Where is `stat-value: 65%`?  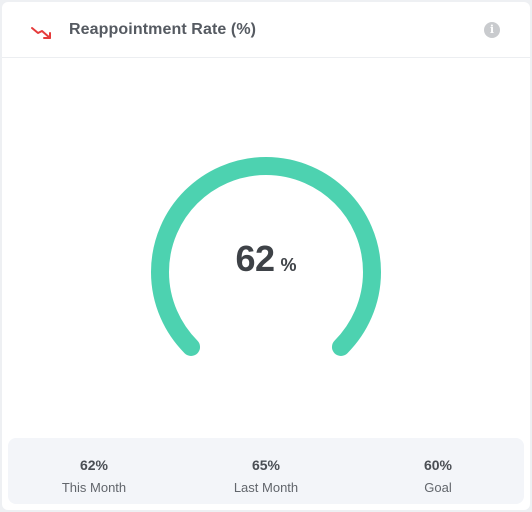
stat-value: 65% is located at coordinates (266, 465).